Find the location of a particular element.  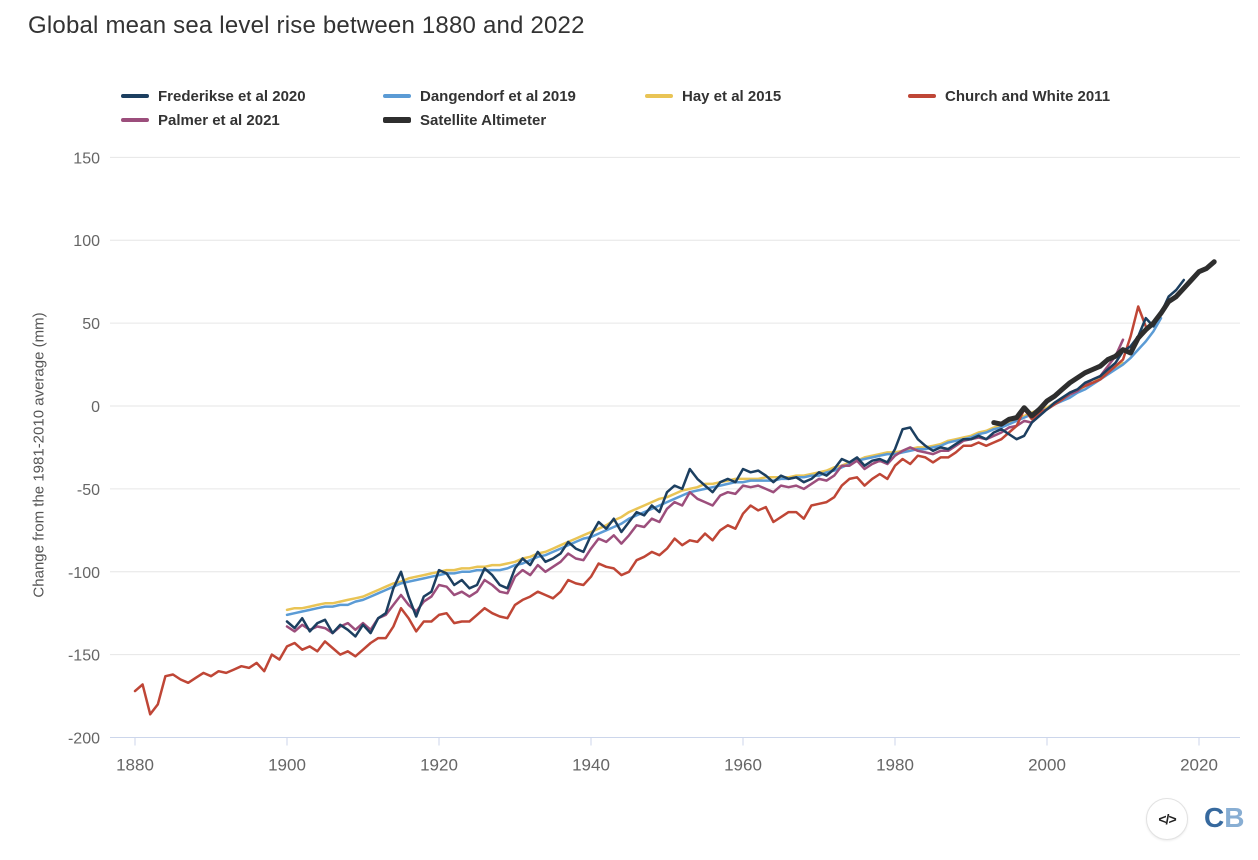

x-tick-label-1920: 1920 is located at coordinates (439, 765).